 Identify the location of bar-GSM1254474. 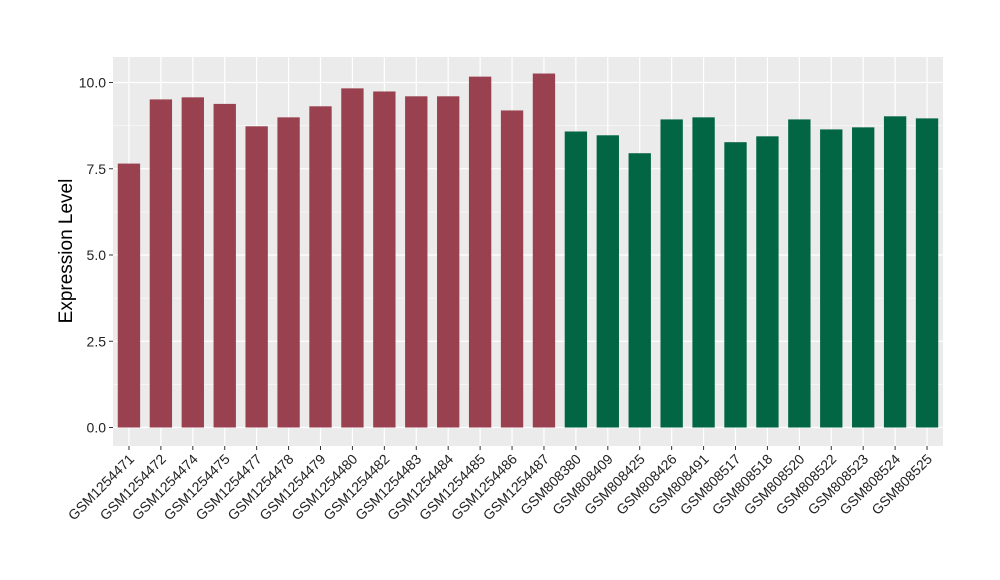
(192, 262).